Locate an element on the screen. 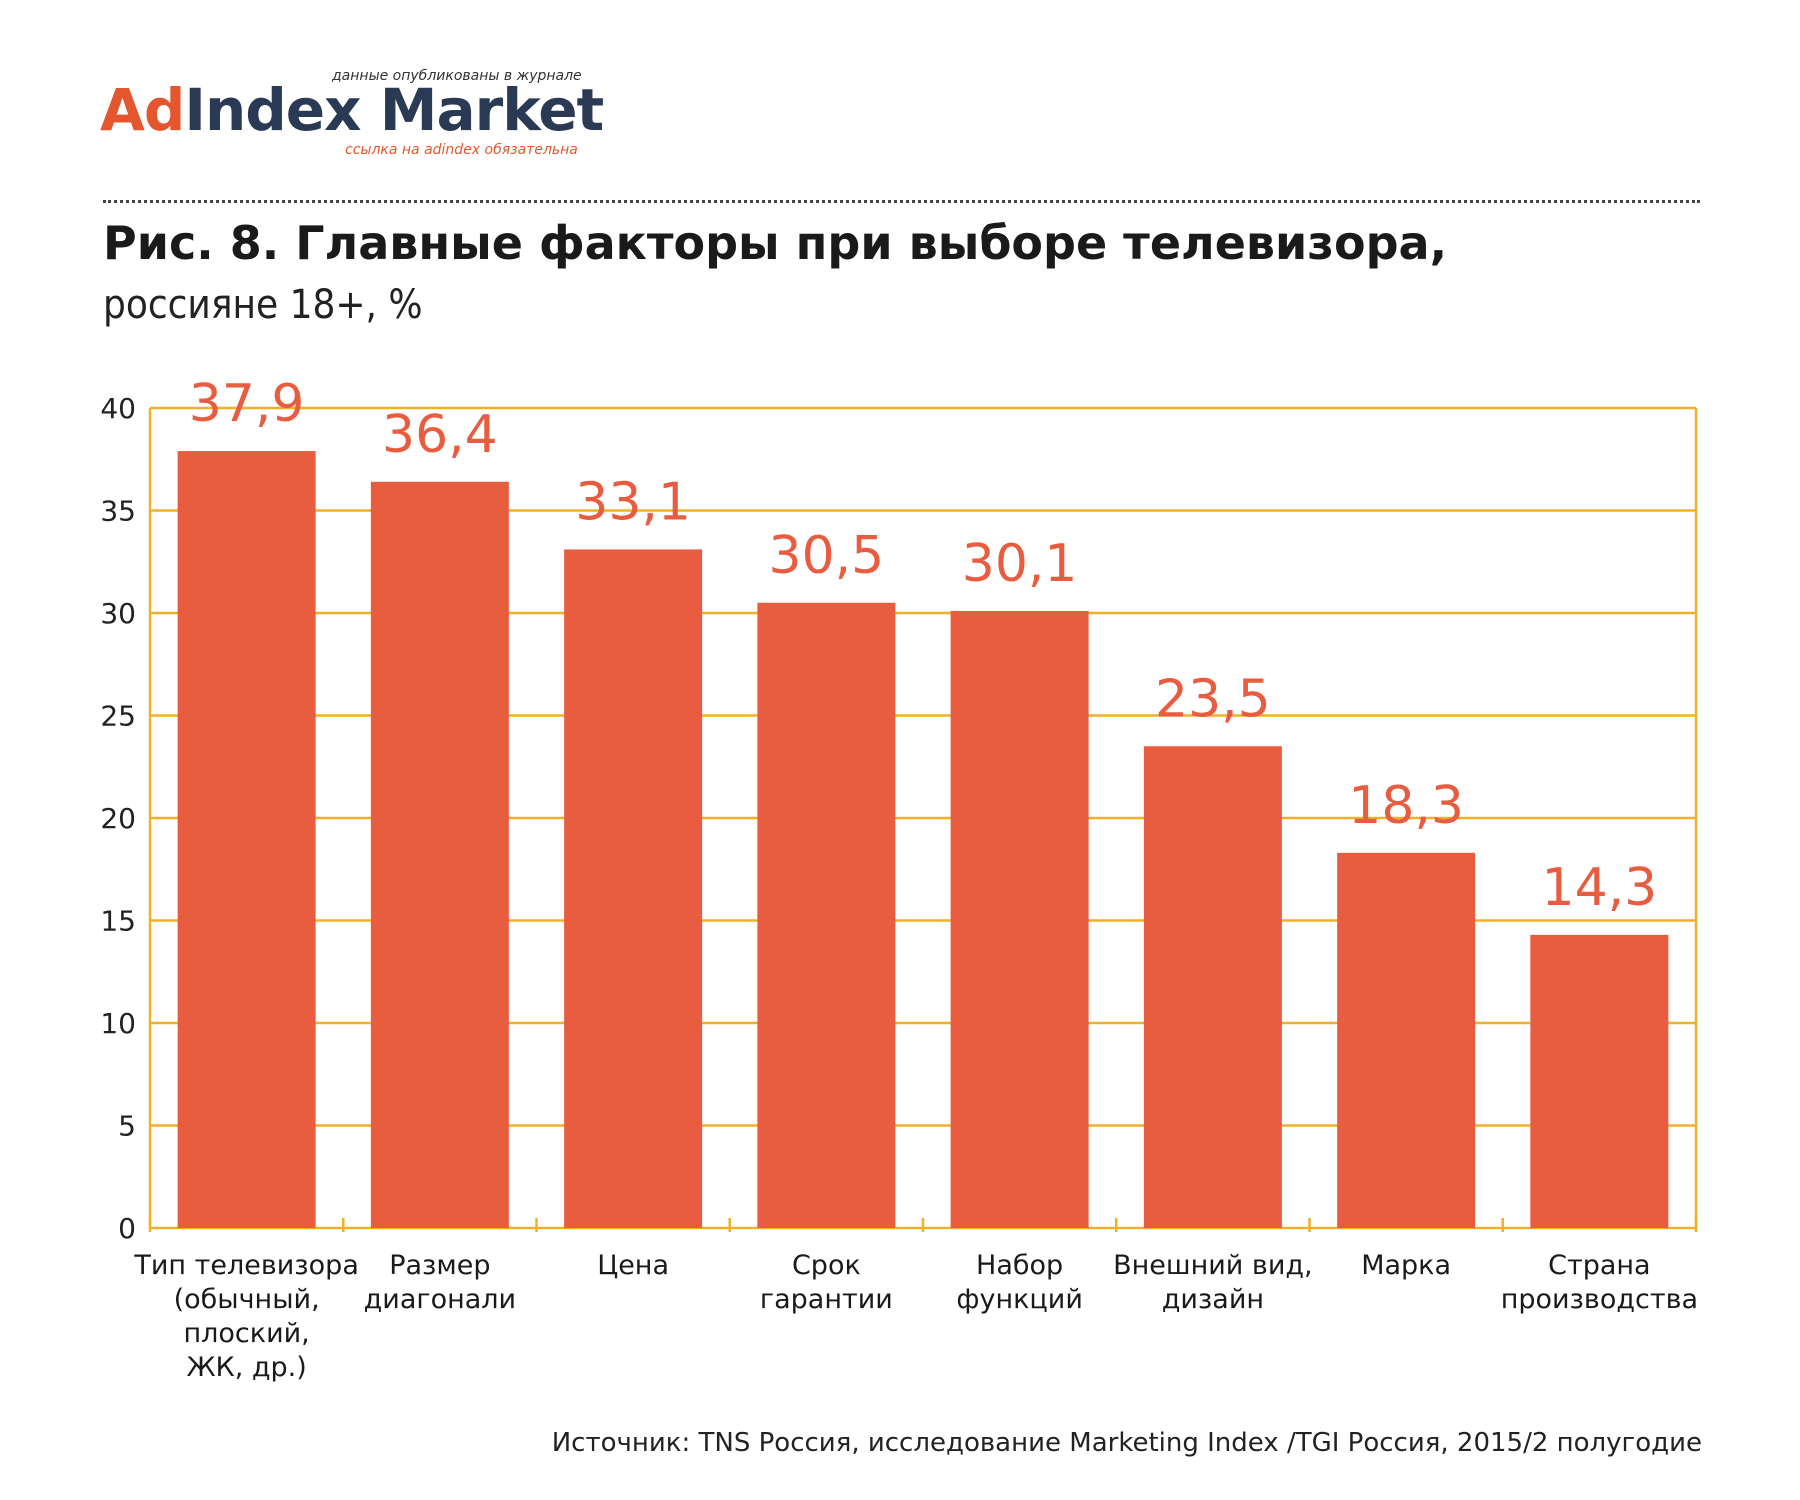 The image size is (1800, 1500). x-tick-label: Набор функций is located at coordinates (1019, 1282).